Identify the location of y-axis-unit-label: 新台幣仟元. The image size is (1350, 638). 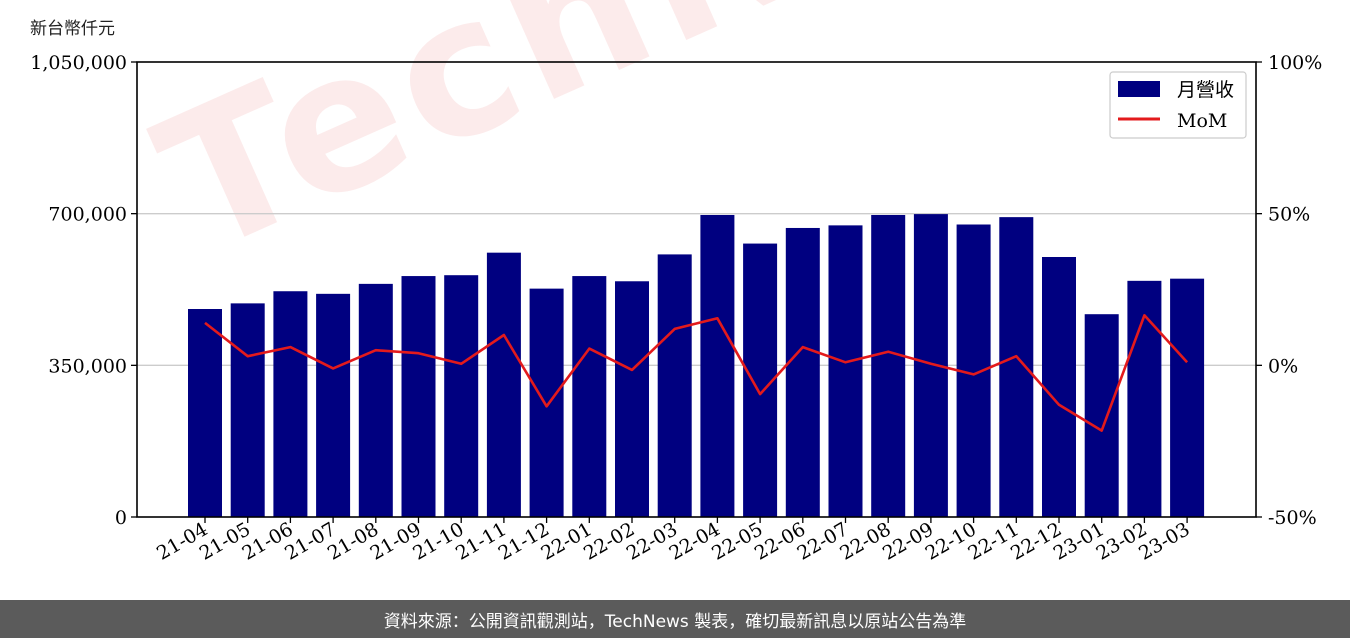
(72, 29).